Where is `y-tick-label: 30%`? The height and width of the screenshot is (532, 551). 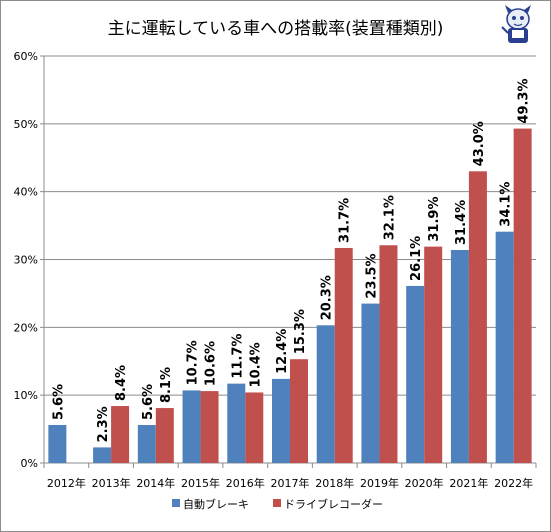 y-tick-label: 30% is located at coordinates (26, 260).